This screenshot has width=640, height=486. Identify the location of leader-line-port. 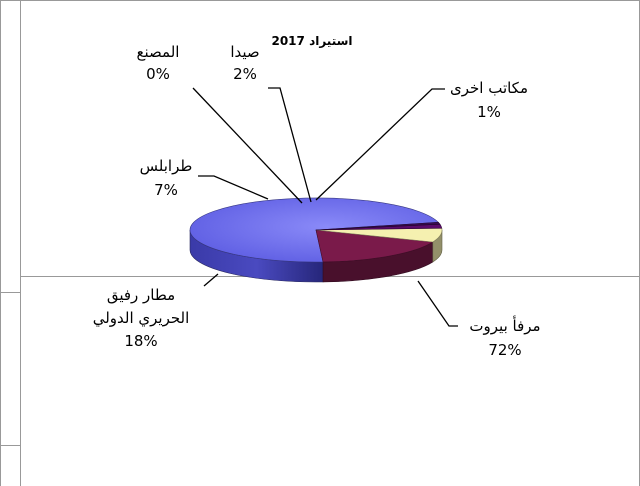
(437, 303).